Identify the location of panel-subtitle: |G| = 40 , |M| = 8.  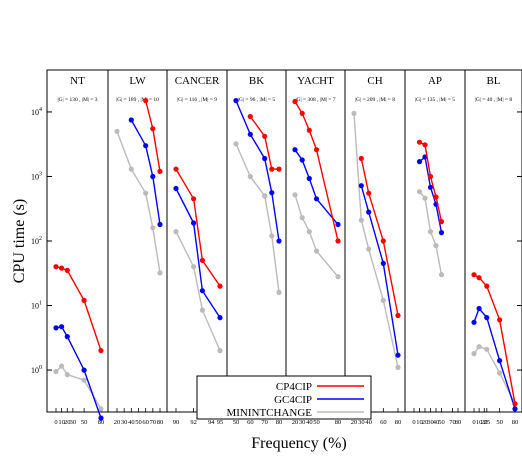
(494, 100).